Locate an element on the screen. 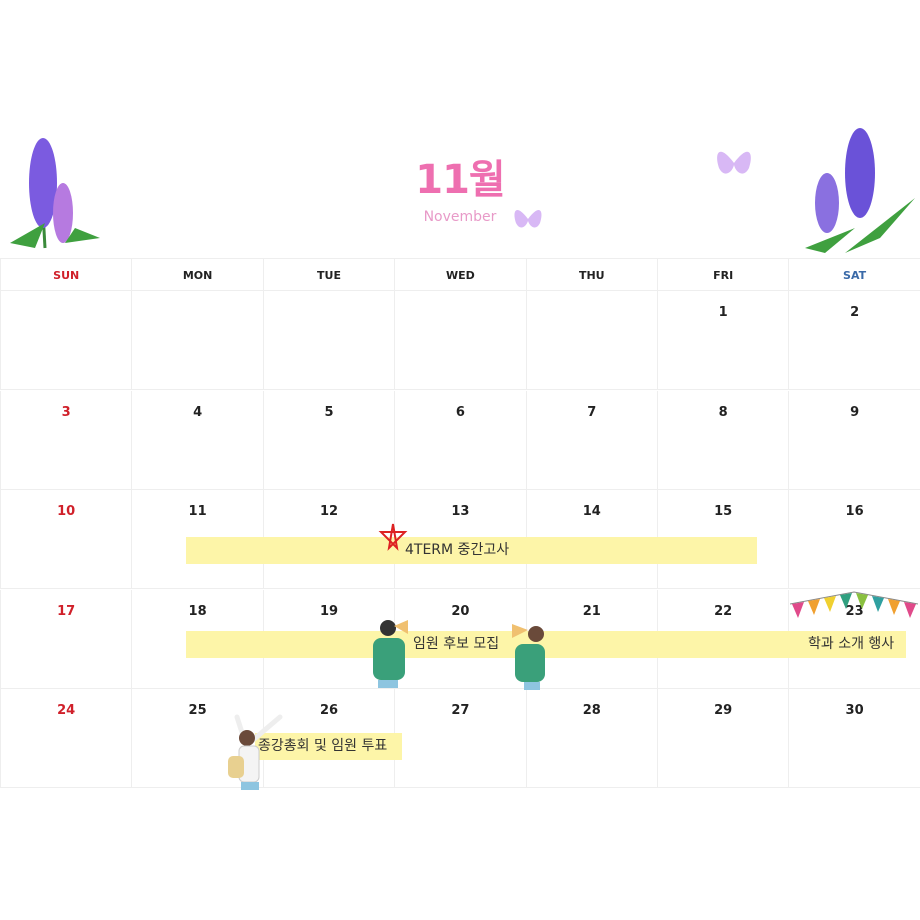  day-cell: 10 is located at coordinates (66, 540).